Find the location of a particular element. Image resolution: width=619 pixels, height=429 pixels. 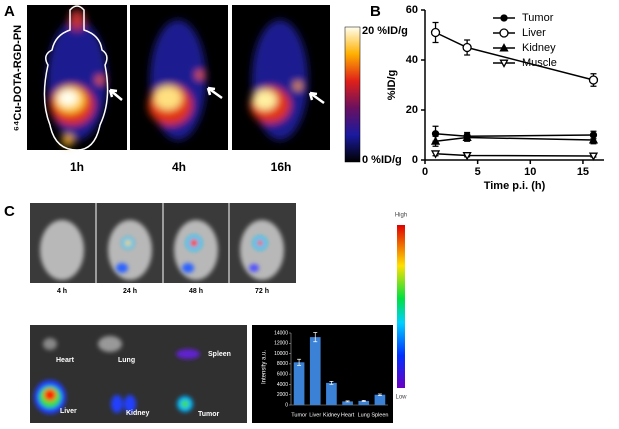

x-tick-label: Lung is located at coordinates (364, 415).